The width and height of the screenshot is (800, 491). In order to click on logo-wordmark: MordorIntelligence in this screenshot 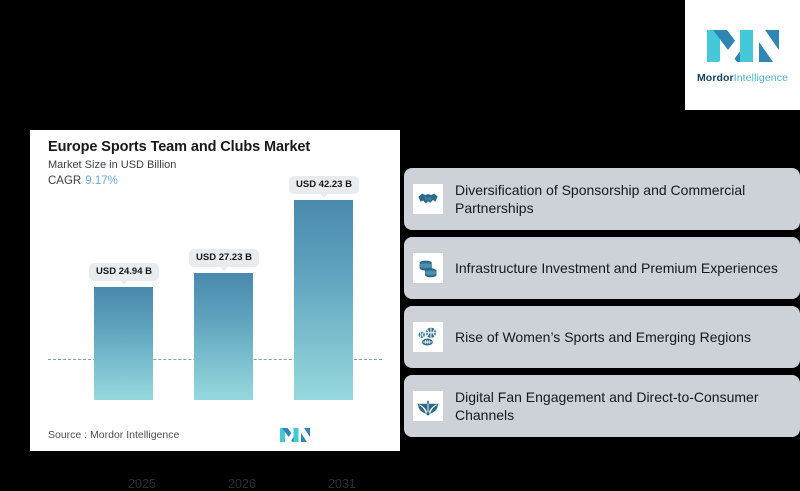, I will do `click(742, 78)`.